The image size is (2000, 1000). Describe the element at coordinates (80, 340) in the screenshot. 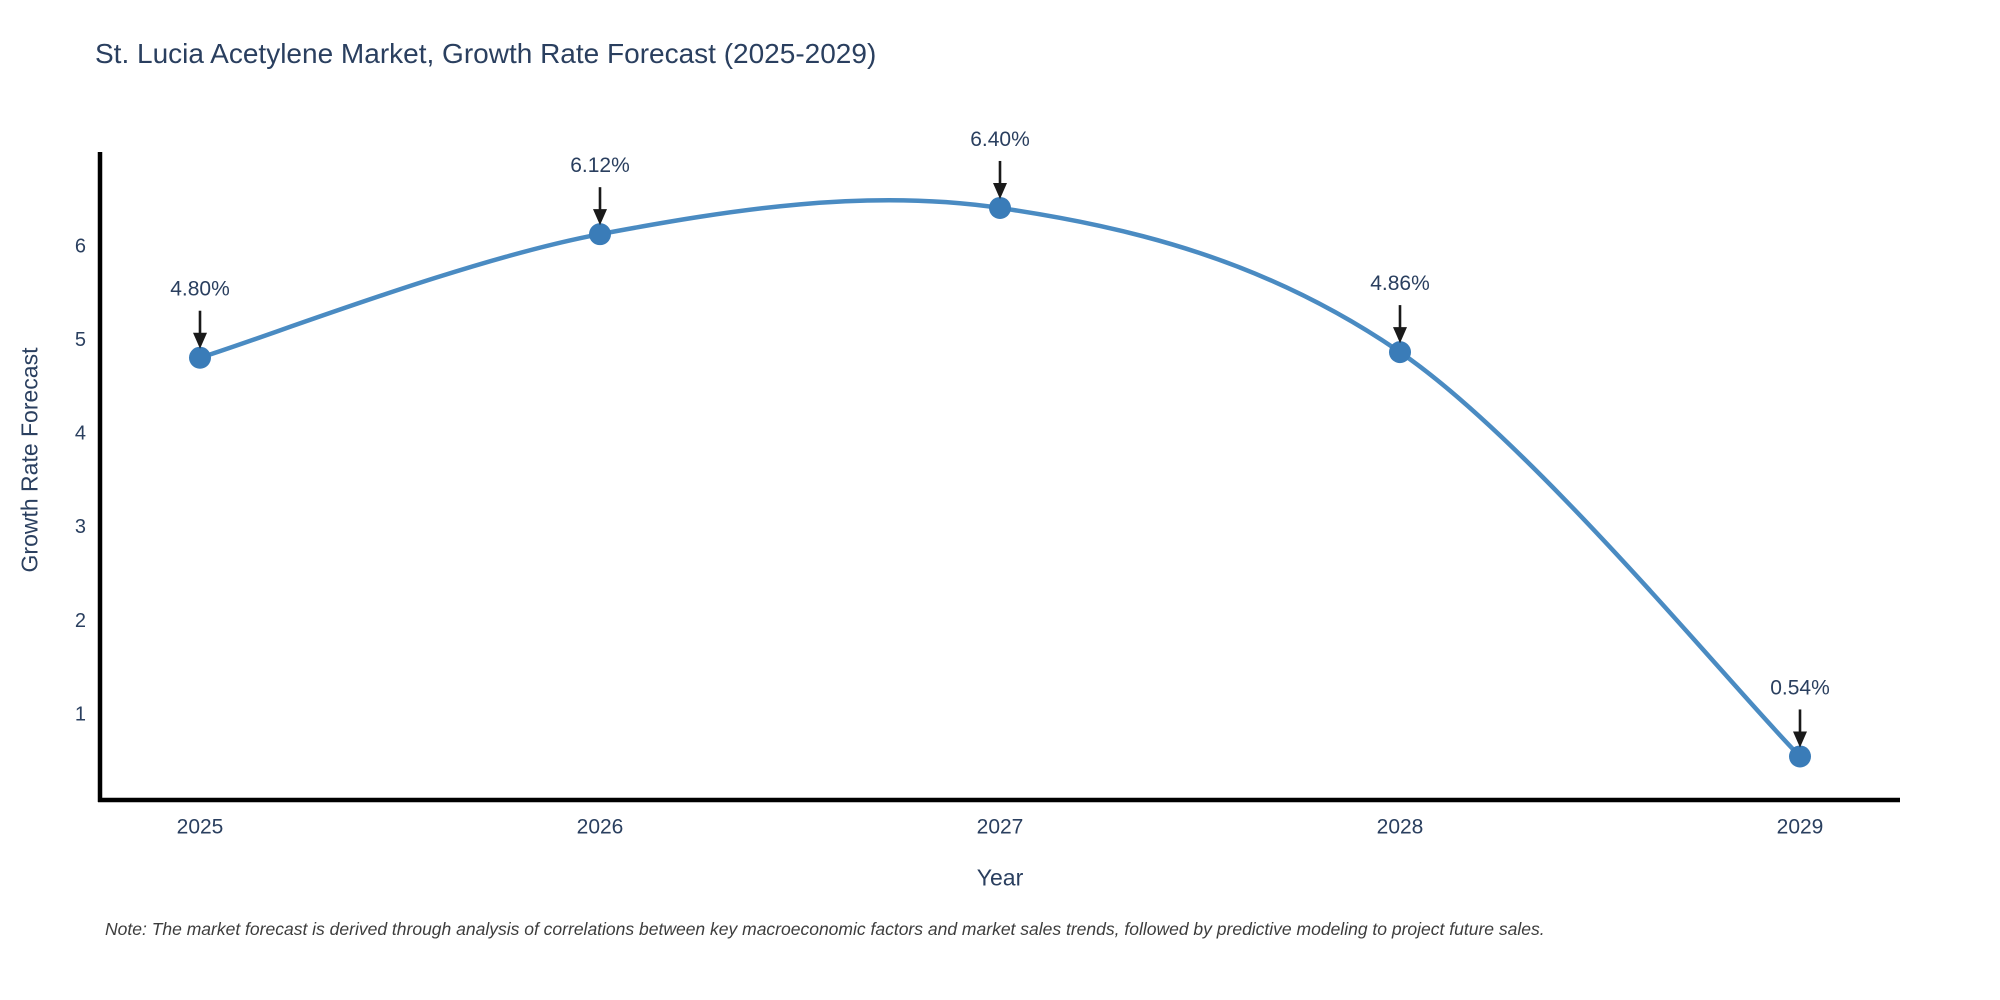

I see `y-tick-label: 5` at that location.